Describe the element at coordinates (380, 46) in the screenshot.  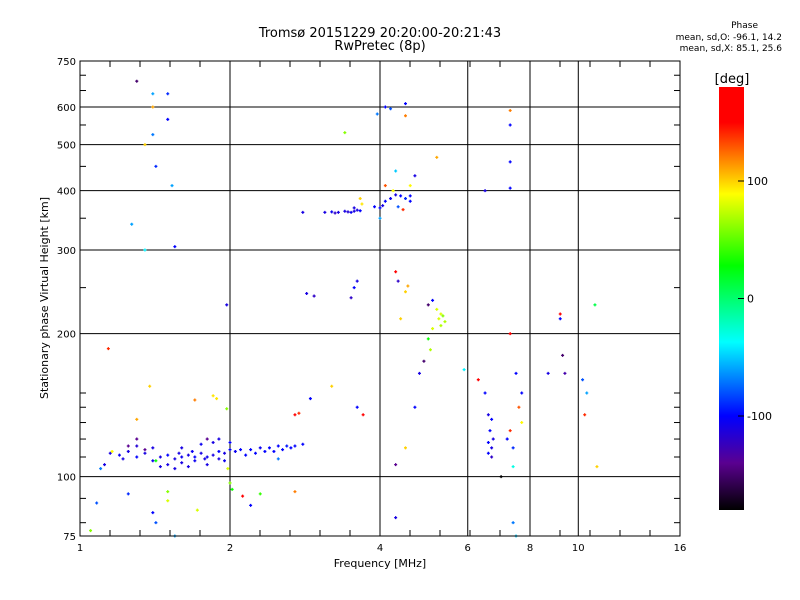
I see `chart-subtitle: RwPretec (8p)` at that location.